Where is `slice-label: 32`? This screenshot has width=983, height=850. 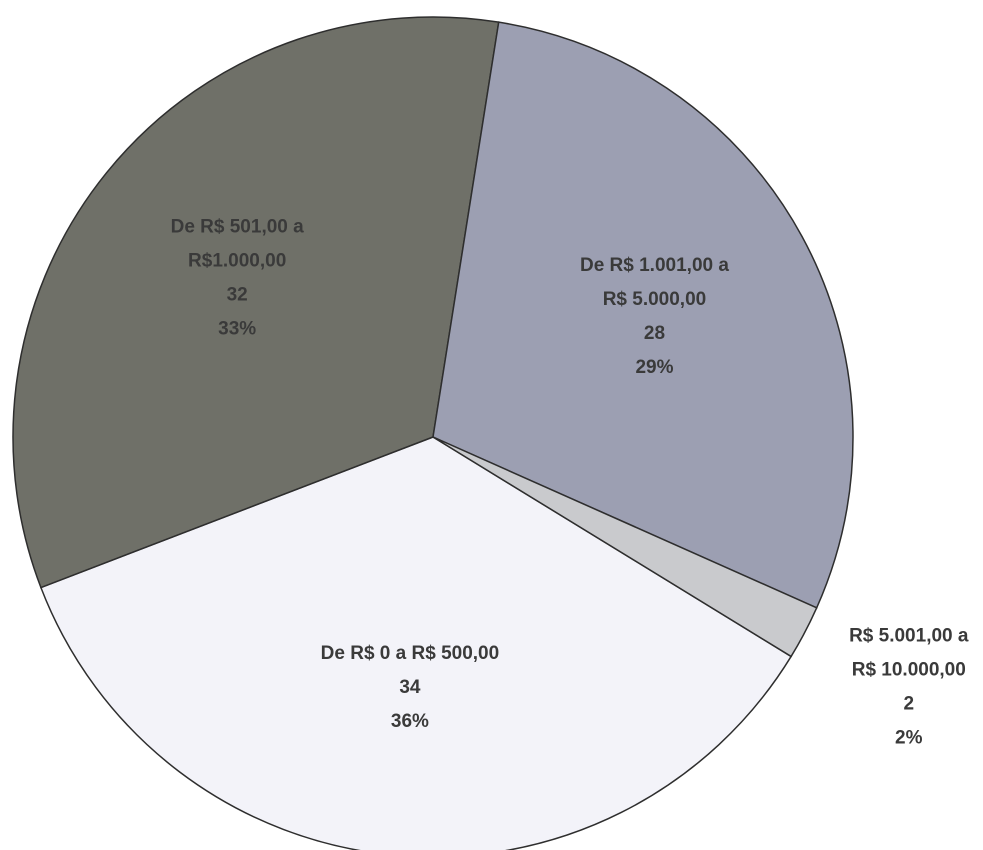
slice-label: 32 is located at coordinates (237, 294).